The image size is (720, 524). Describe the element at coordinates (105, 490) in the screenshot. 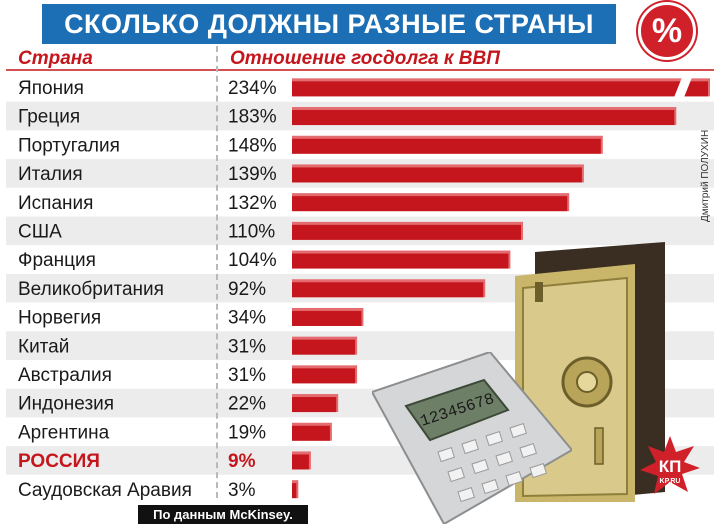

I see `country-label: Саудовская Аравия` at that location.